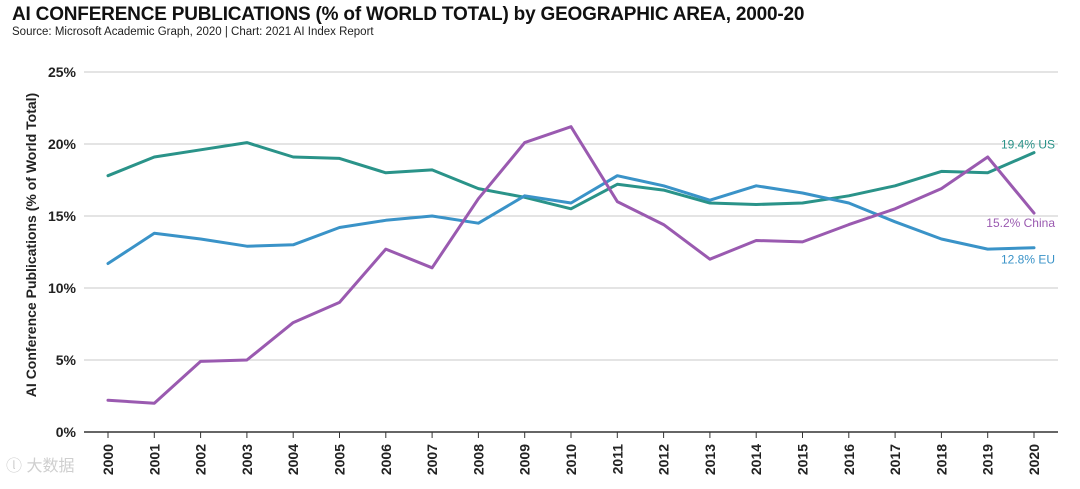  I want to click on y-axis-ticks: 0% 5% 10% 15% 20% 25%, so click(62, 252).